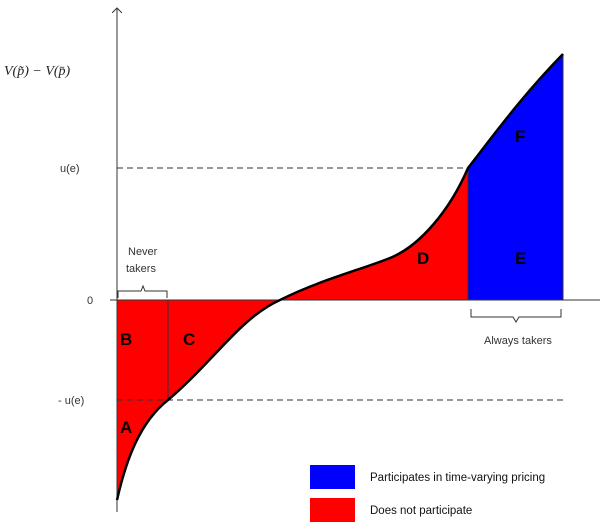  What do you see at coordinates (516, 316) in the screenshot?
I see `always-takers-bracket` at bounding box center [516, 316].